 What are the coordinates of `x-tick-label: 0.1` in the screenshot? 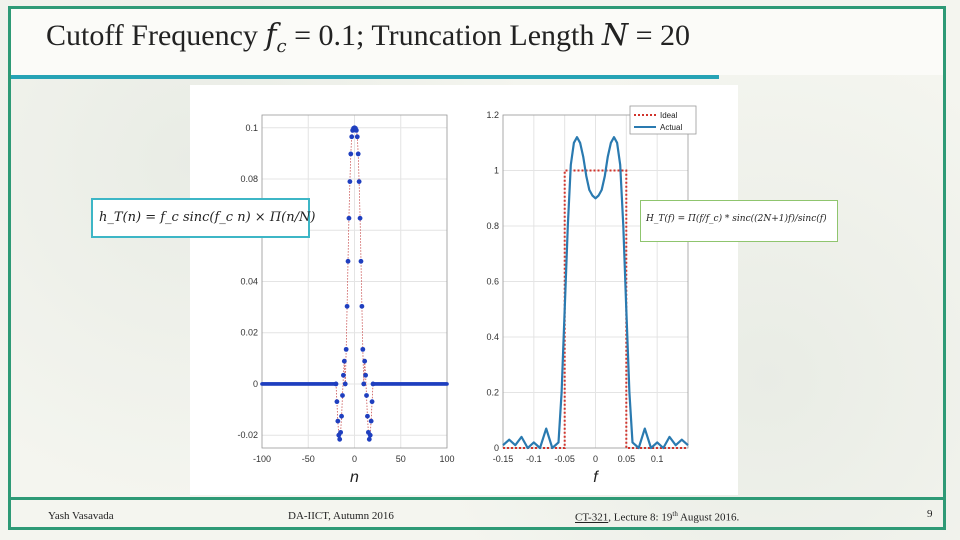 It's located at (657, 459).